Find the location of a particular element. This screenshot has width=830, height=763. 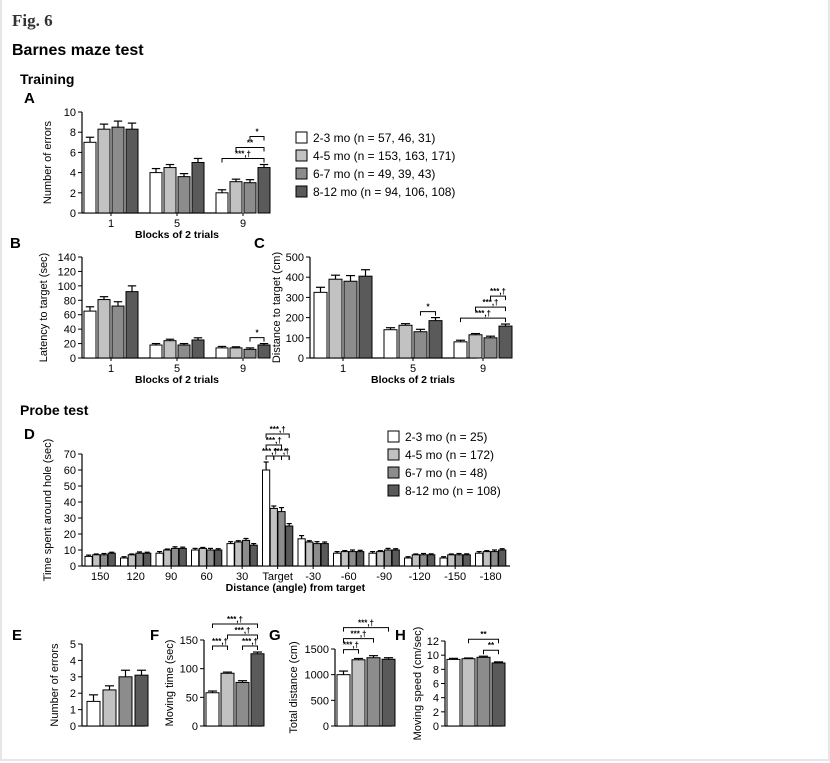

training-section-label: Training is located at coordinates (47, 79).